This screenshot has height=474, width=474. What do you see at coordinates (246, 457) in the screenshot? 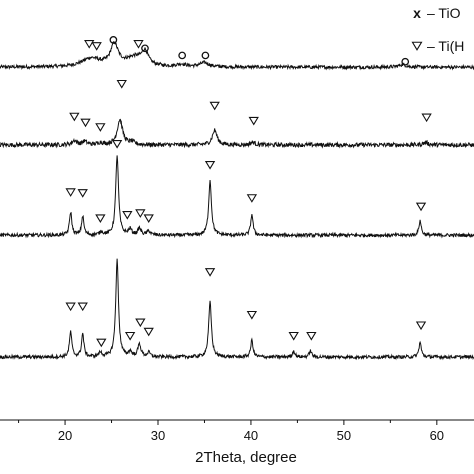
I see `x-axis-title: 2Theta, degree` at bounding box center [246, 457].